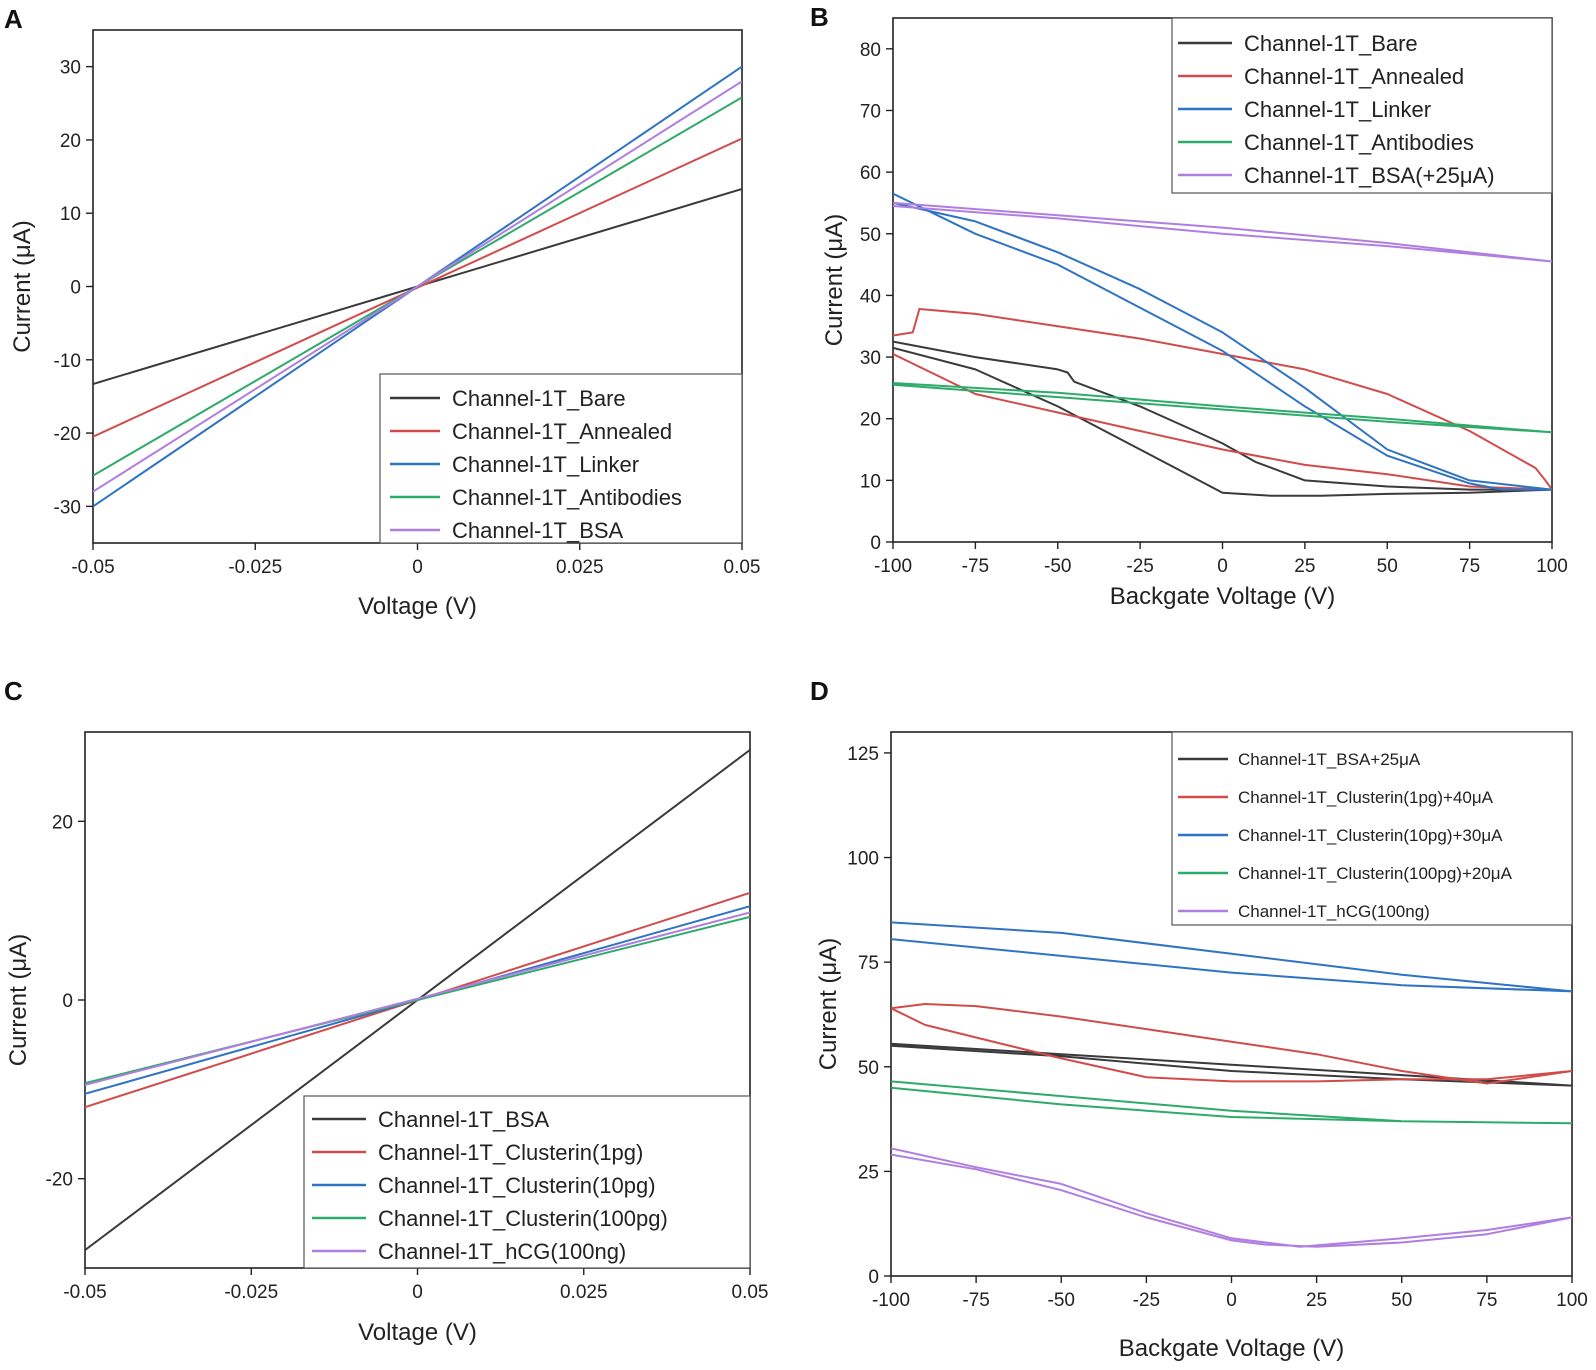 The image size is (1596, 1370). What do you see at coordinates (870, 111) in the screenshot?
I see `y-tick-label: 70` at bounding box center [870, 111].